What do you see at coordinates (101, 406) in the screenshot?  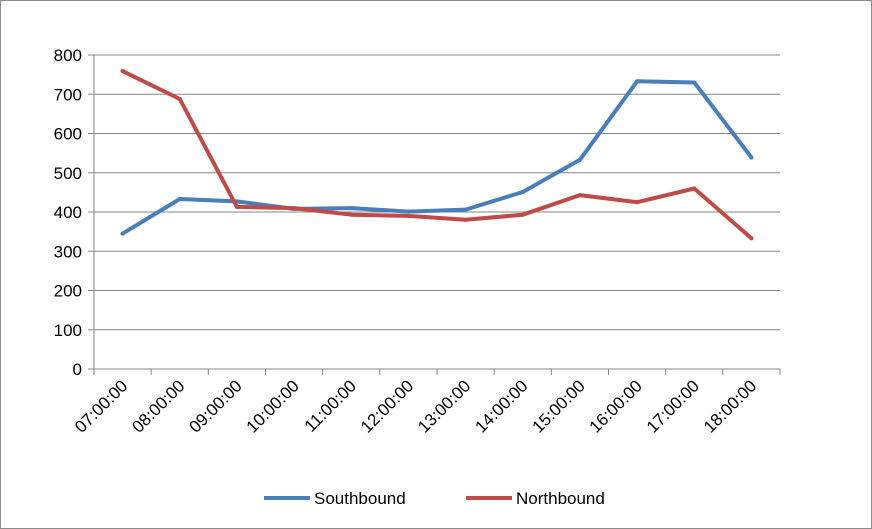 I see `x-tick-label: 07:00:00` at bounding box center [101, 406].